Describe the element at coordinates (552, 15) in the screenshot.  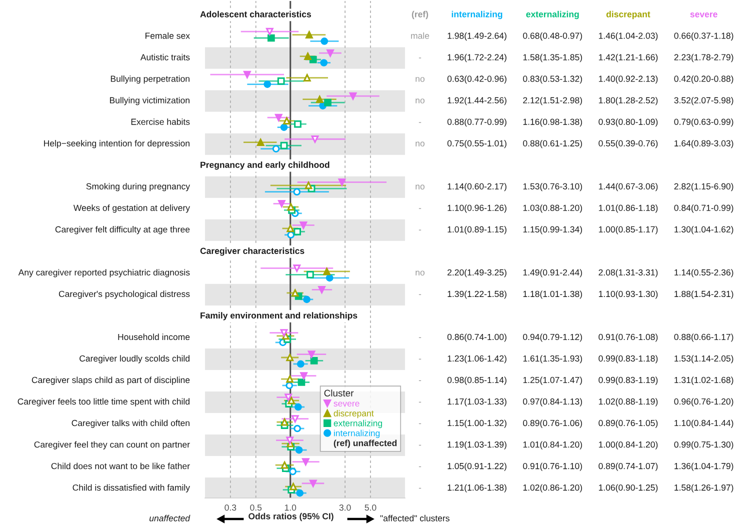
I see `text: externalizing` at that location.